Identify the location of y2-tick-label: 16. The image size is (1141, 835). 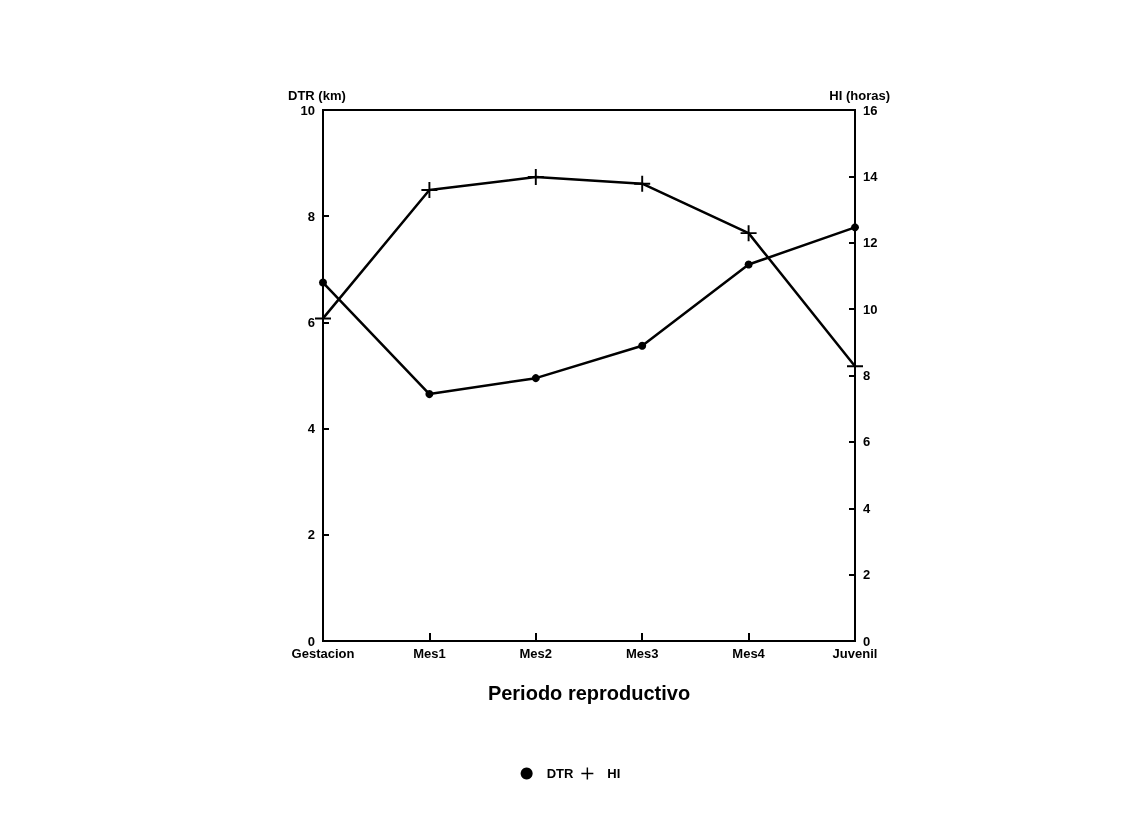
(870, 110).